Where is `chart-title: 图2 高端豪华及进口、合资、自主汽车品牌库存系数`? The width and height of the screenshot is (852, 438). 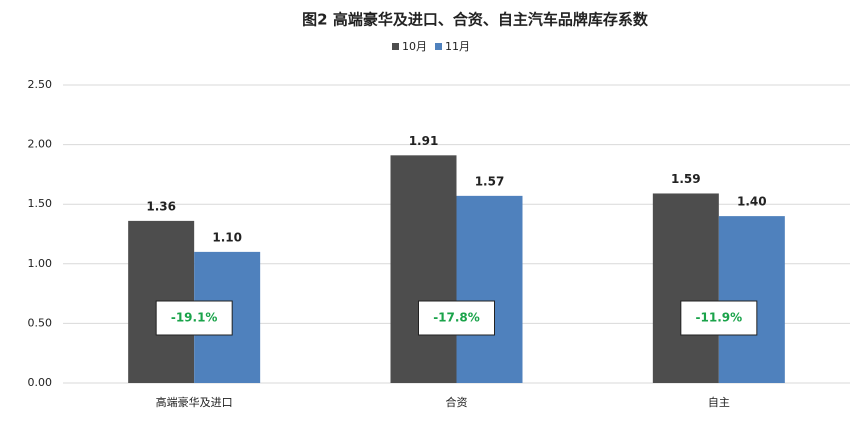 chart-title: 图2 高端豪华及进口、合资、自主汽车品牌库存系数 is located at coordinates (475, 20).